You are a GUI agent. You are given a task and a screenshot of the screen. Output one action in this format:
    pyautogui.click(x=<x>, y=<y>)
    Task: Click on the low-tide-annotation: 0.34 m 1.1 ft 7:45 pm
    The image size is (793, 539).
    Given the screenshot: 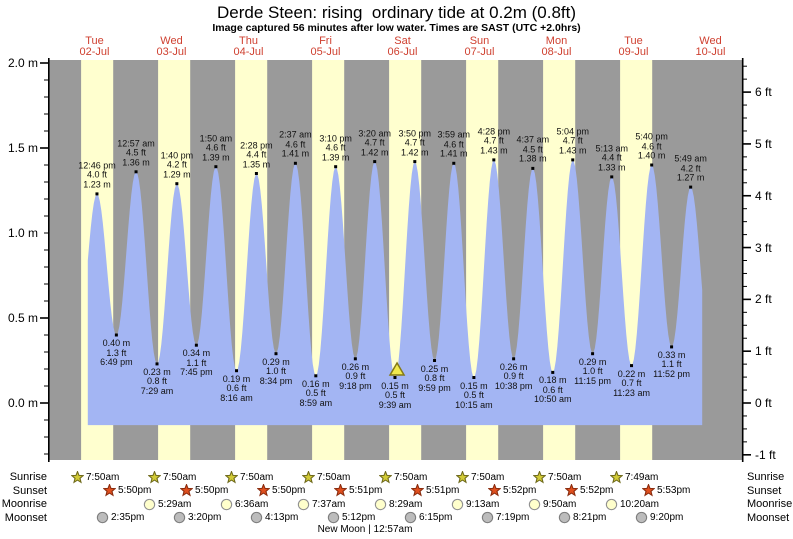 What is the action you would take?
    pyautogui.click(x=196, y=363)
    